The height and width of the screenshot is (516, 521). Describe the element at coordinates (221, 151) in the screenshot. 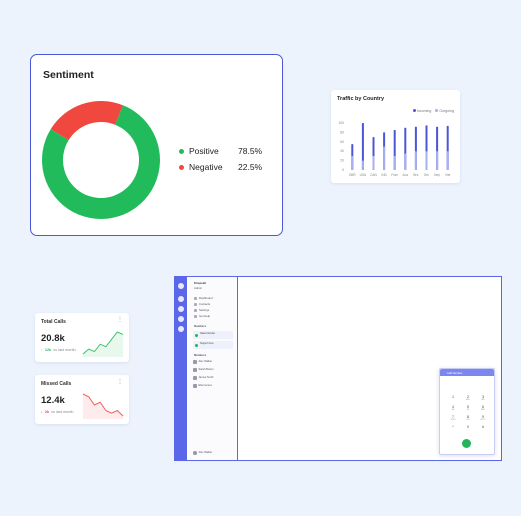

I see `legend-positive: Positive 78.5%` at that location.